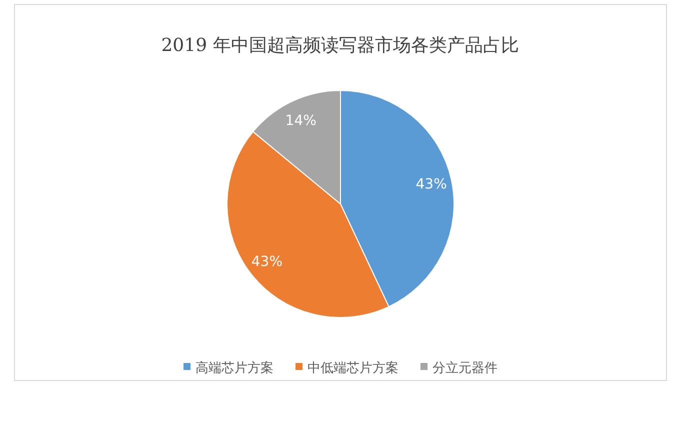 The width and height of the screenshot is (693, 425). I want to click on legend-label: 中低端芯片方案, so click(353, 368).